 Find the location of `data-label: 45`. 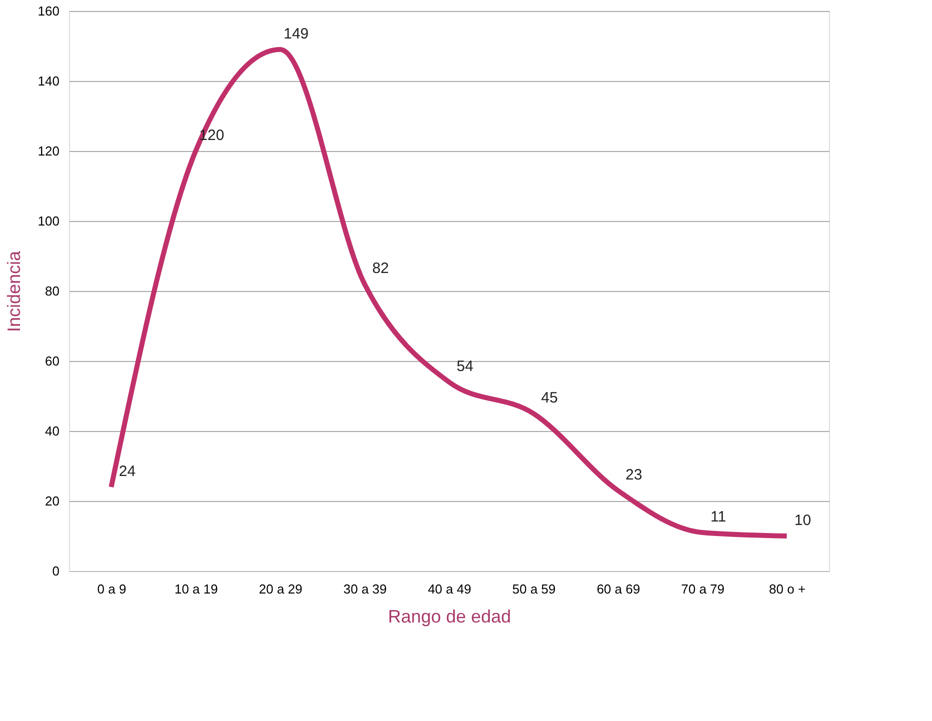

data-label: 45 is located at coordinates (549, 398).